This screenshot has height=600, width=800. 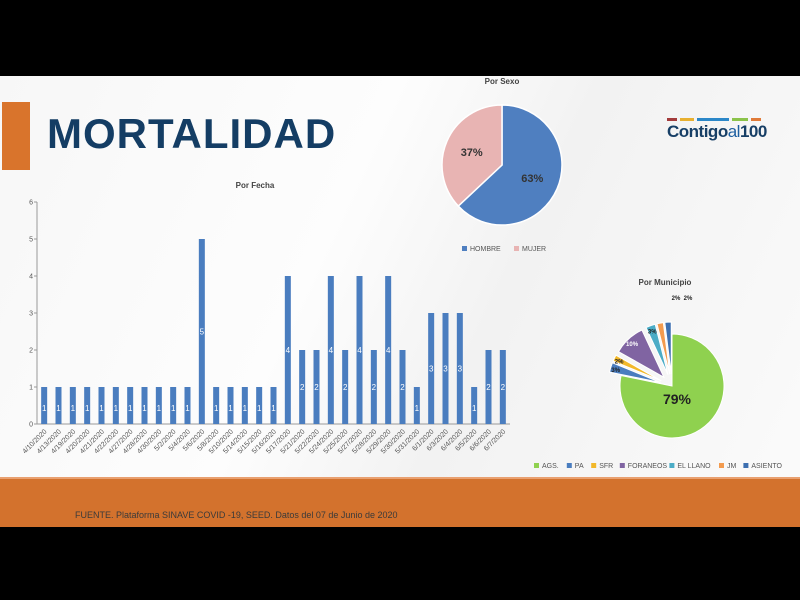 I want to click on pie-slice-mujer, so click(x=472, y=156).